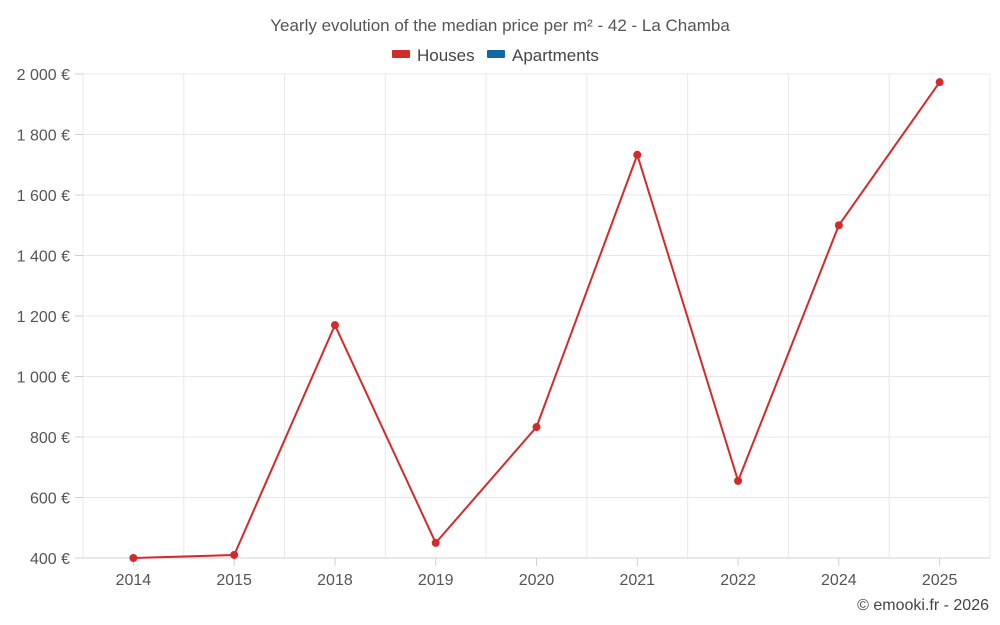 The height and width of the screenshot is (625, 1000). I want to click on y-tick-label: 400 €, so click(50, 559).